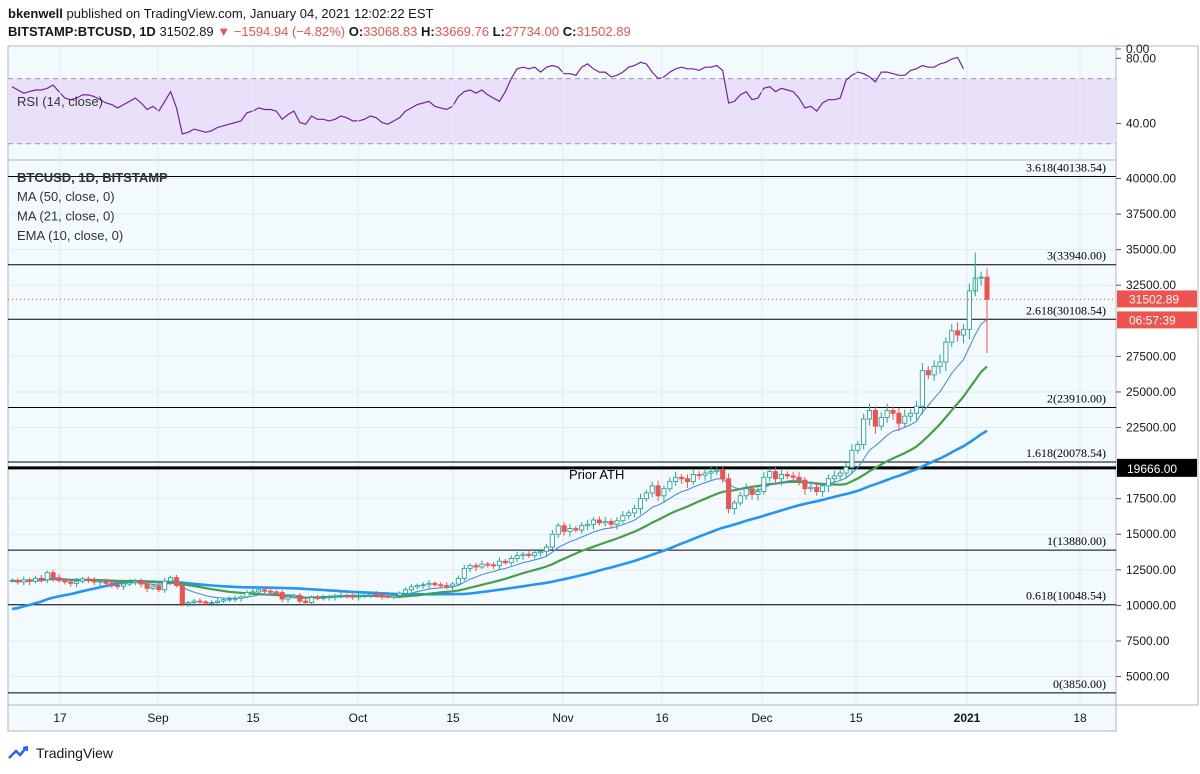 This screenshot has width=1200, height=774. What do you see at coordinates (35, 13) in the screenshot?
I see `author-name: bkenwell` at bounding box center [35, 13].